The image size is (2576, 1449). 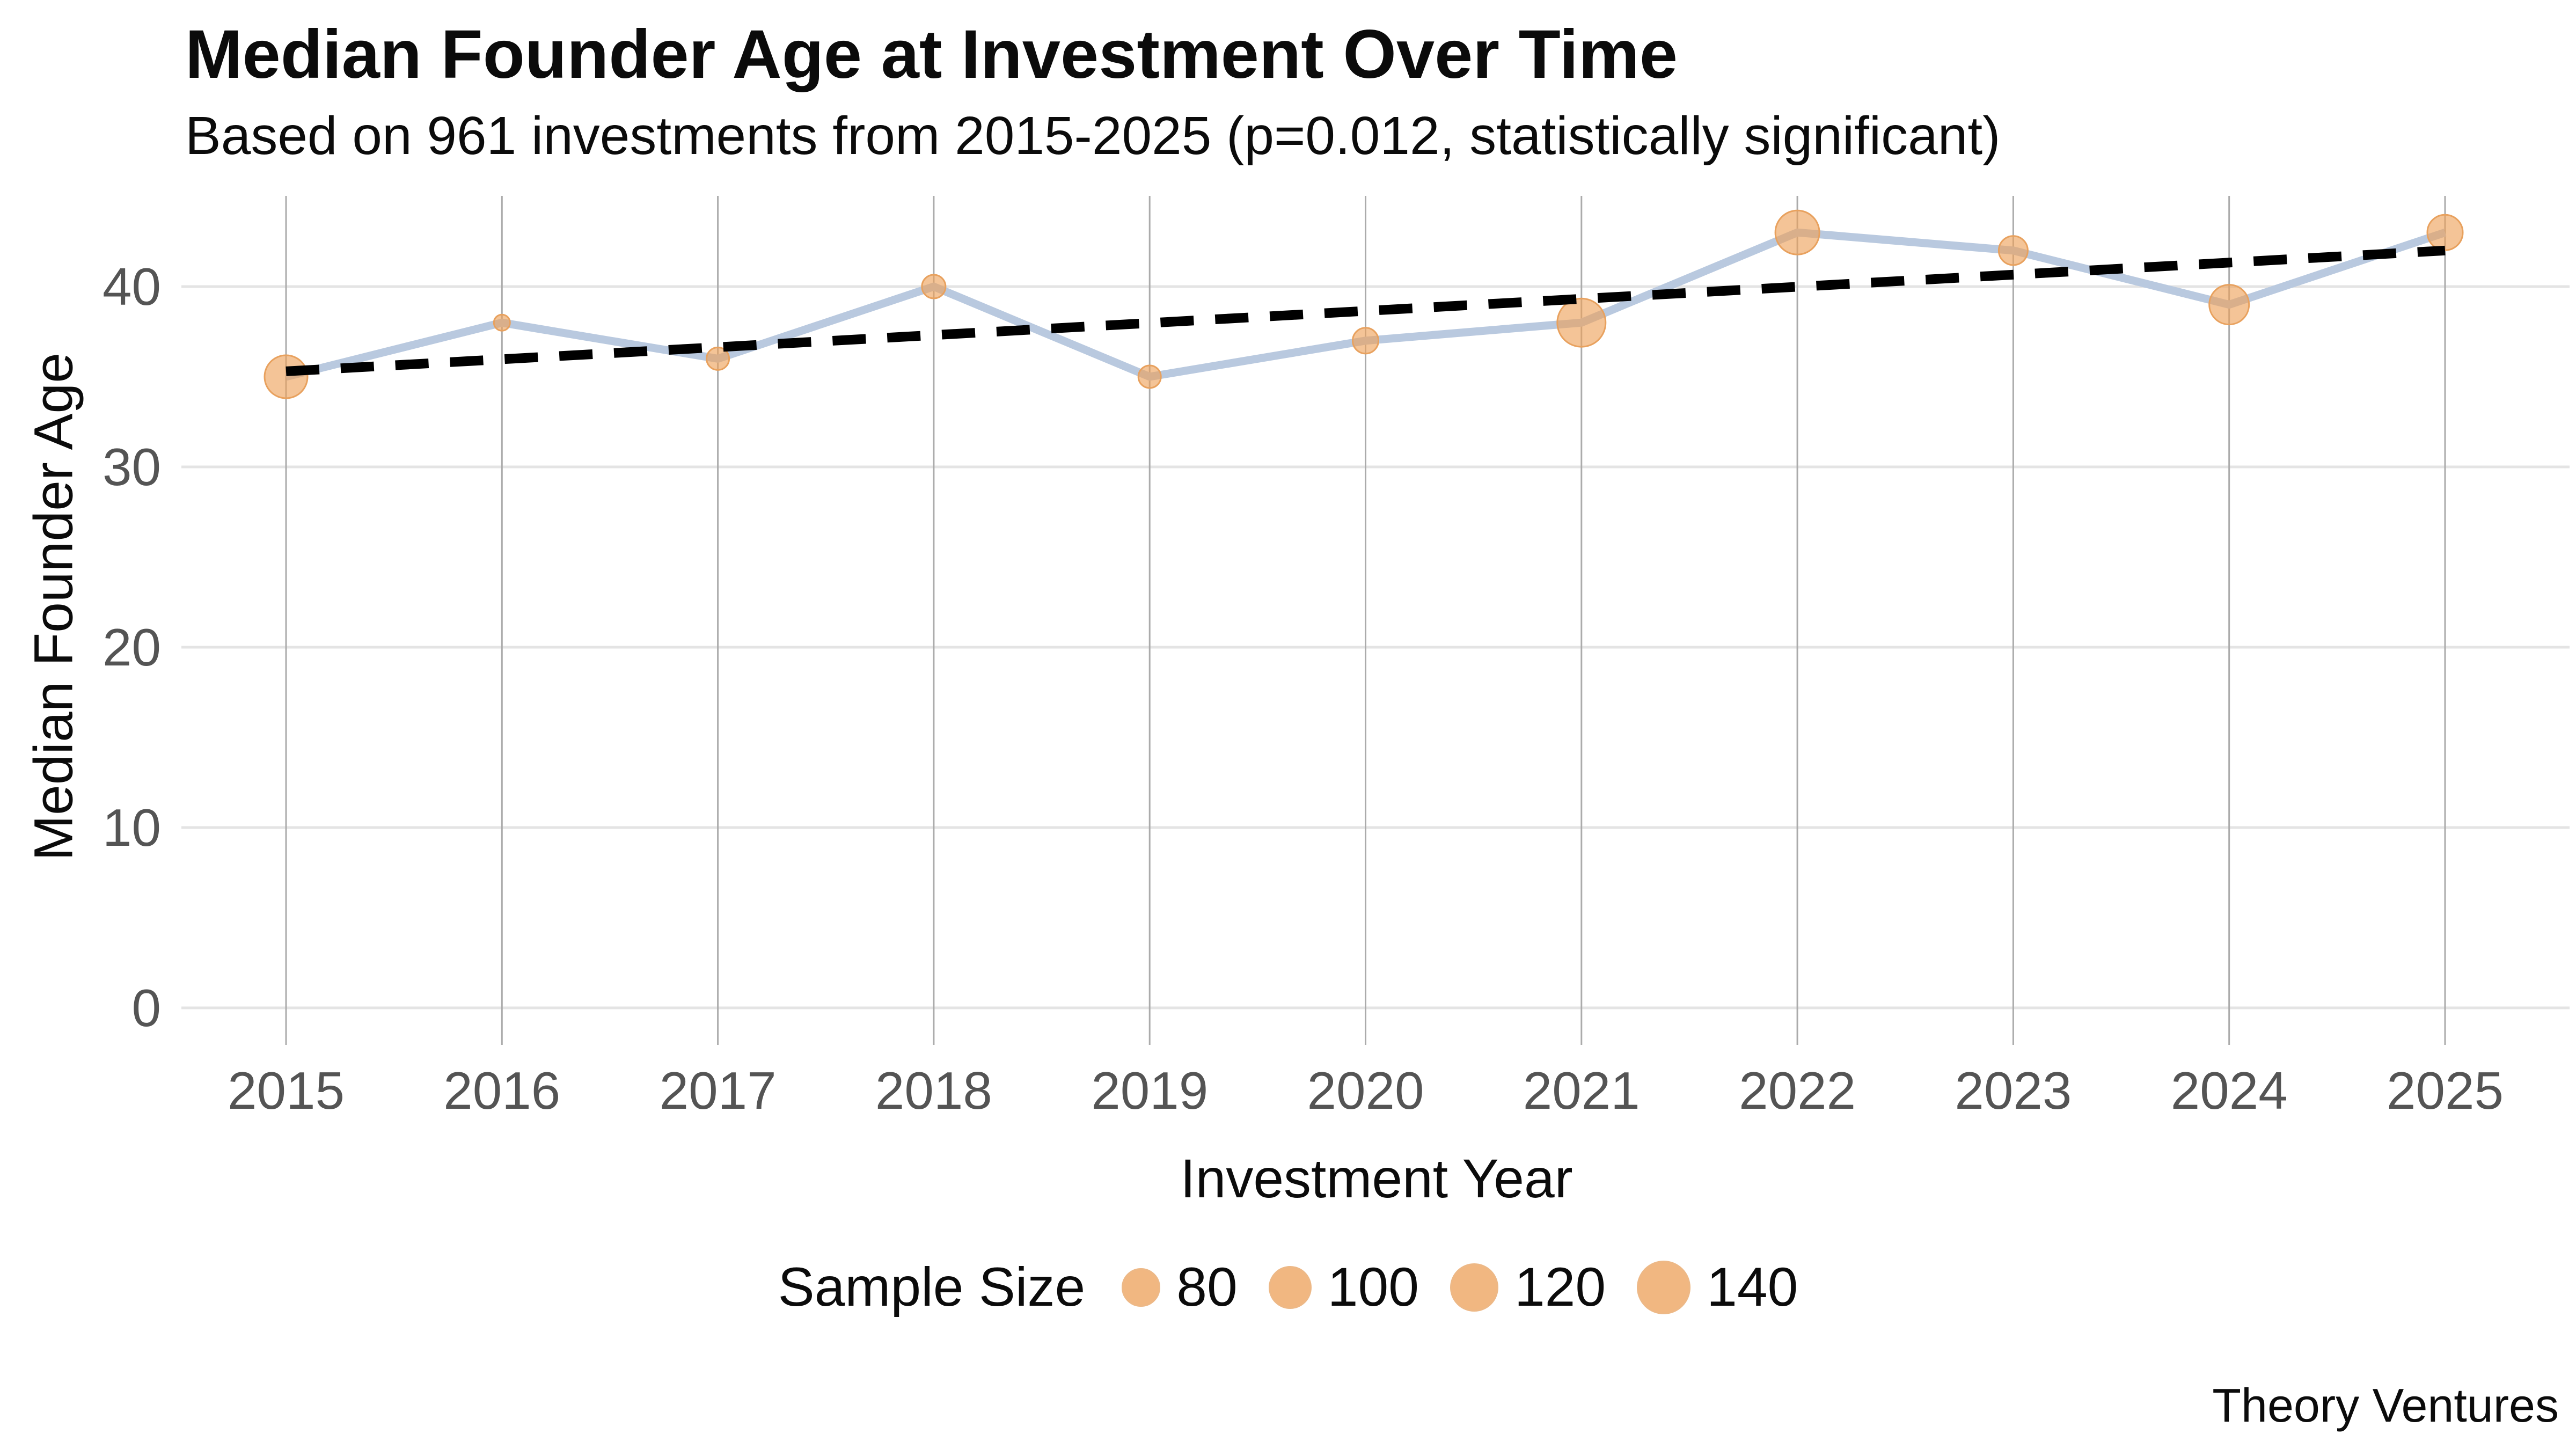 What do you see at coordinates (1560, 1287) in the screenshot?
I see `legend-size-label: 120` at bounding box center [1560, 1287].